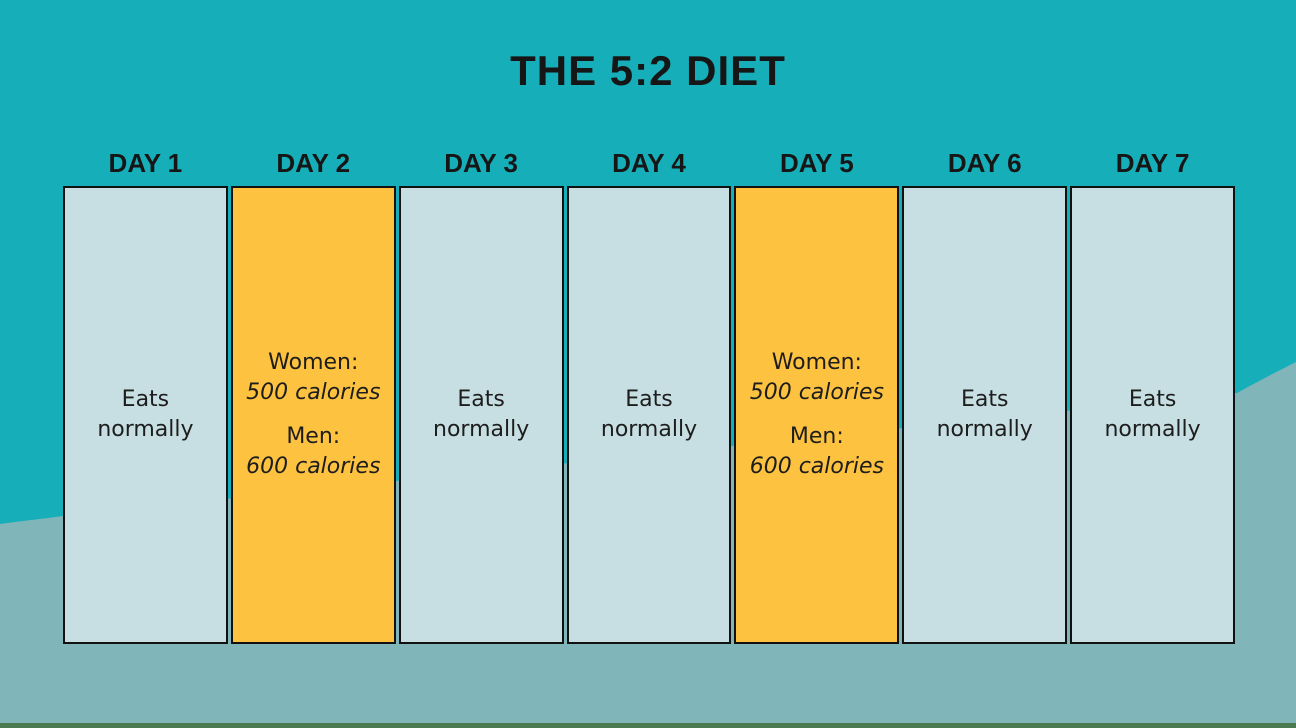 The height and width of the screenshot is (728, 1296). I want to click on day-header: DAY 4, so click(649, 162).